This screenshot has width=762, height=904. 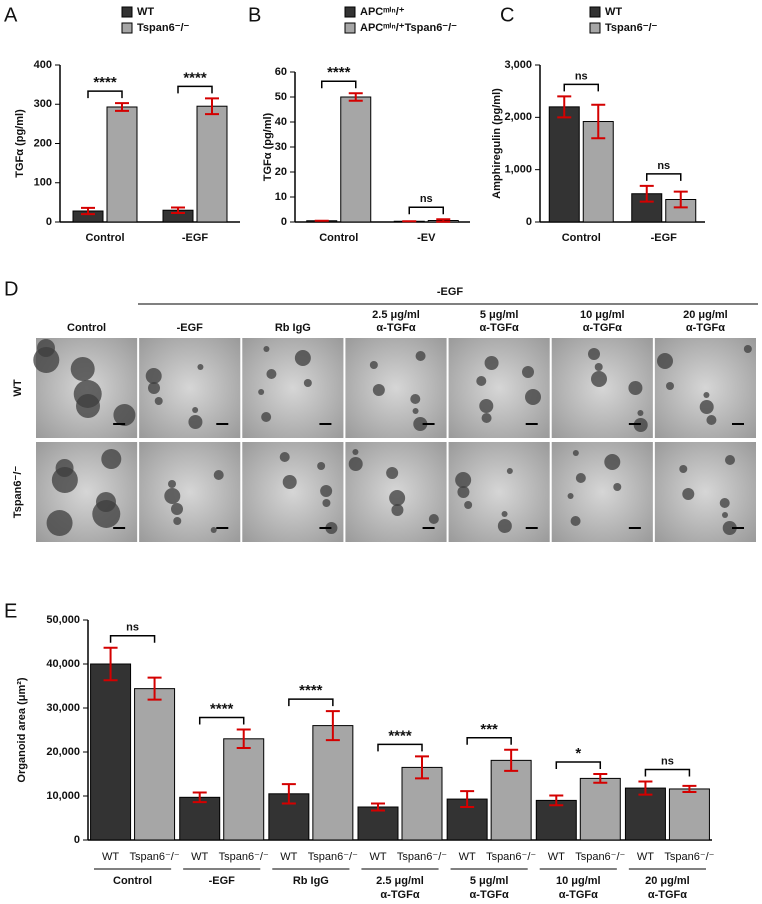 What do you see at coordinates (281, 147) in the screenshot?
I see `y-tick-label: 30` at bounding box center [281, 147].